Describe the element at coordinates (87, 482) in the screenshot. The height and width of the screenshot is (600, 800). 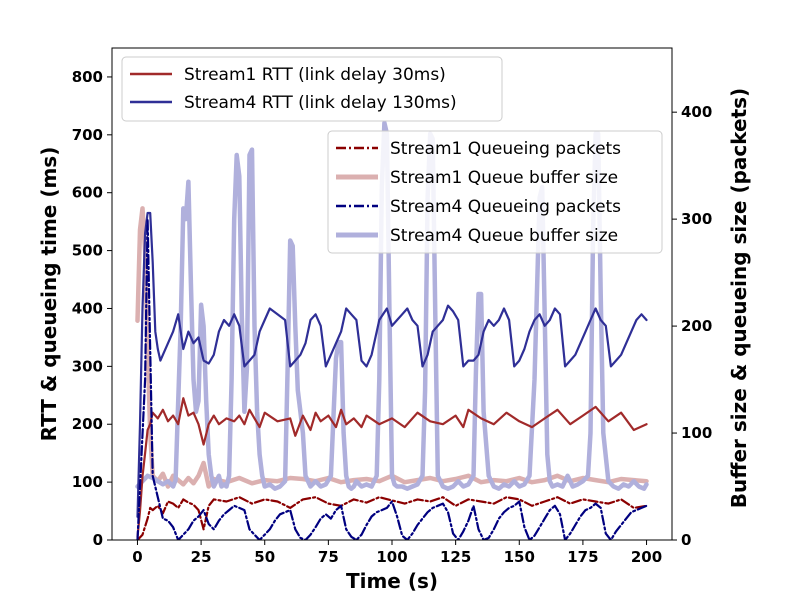
I see `y-left-tick-label-100: 100` at that location.